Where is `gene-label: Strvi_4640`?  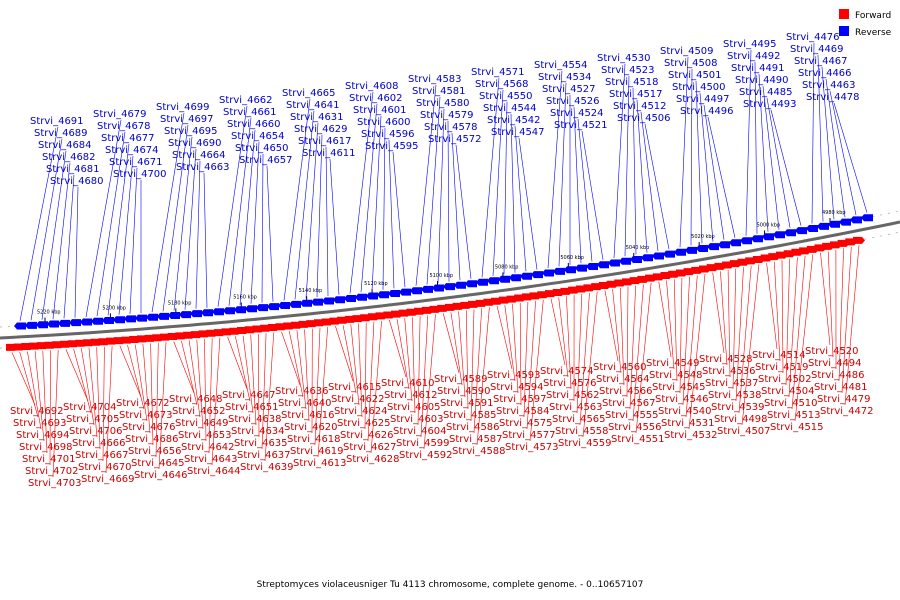
gene-label: Strvi_4640 is located at coordinates (305, 403).